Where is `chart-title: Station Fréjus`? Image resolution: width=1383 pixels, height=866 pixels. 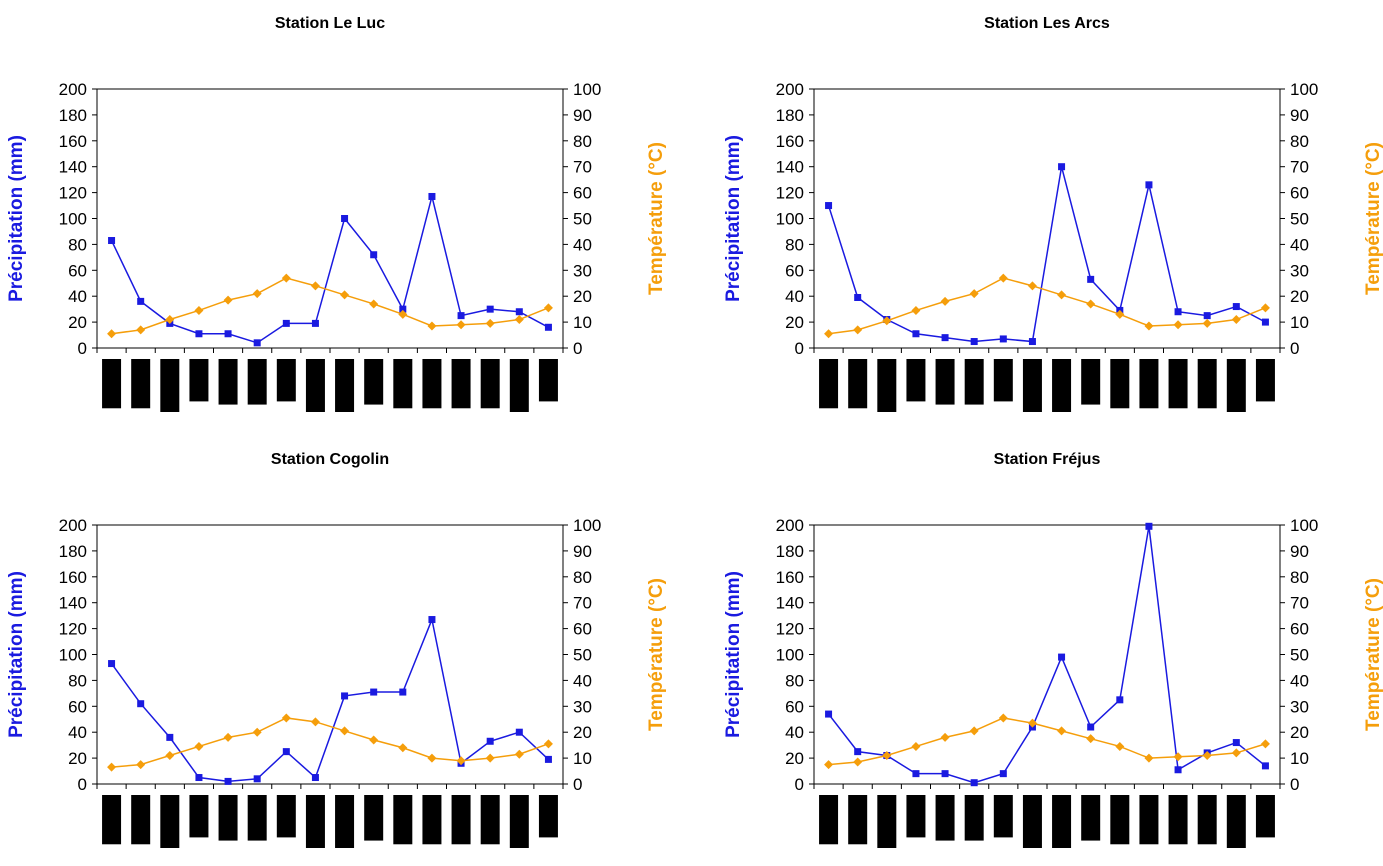 chart-title: Station Fréjus is located at coordinates (1047, 459).